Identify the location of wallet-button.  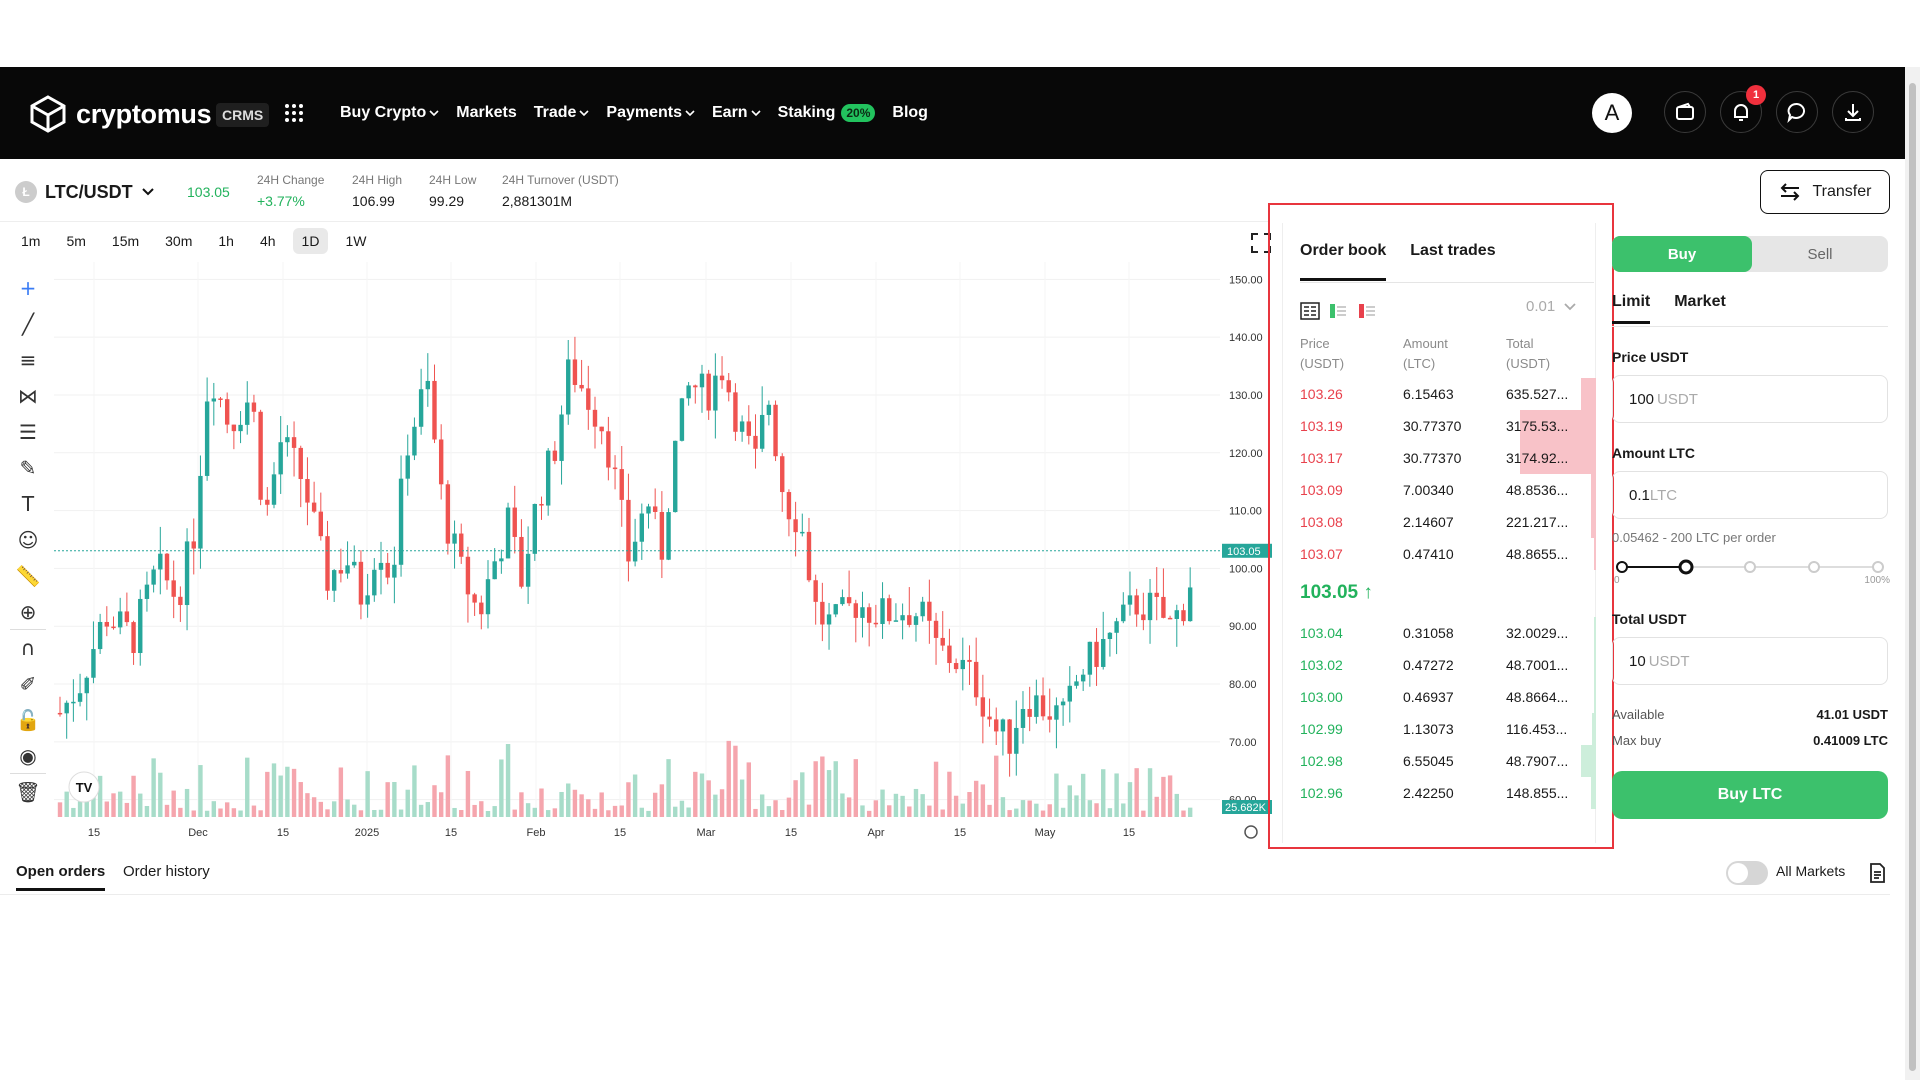
(1685, 112).